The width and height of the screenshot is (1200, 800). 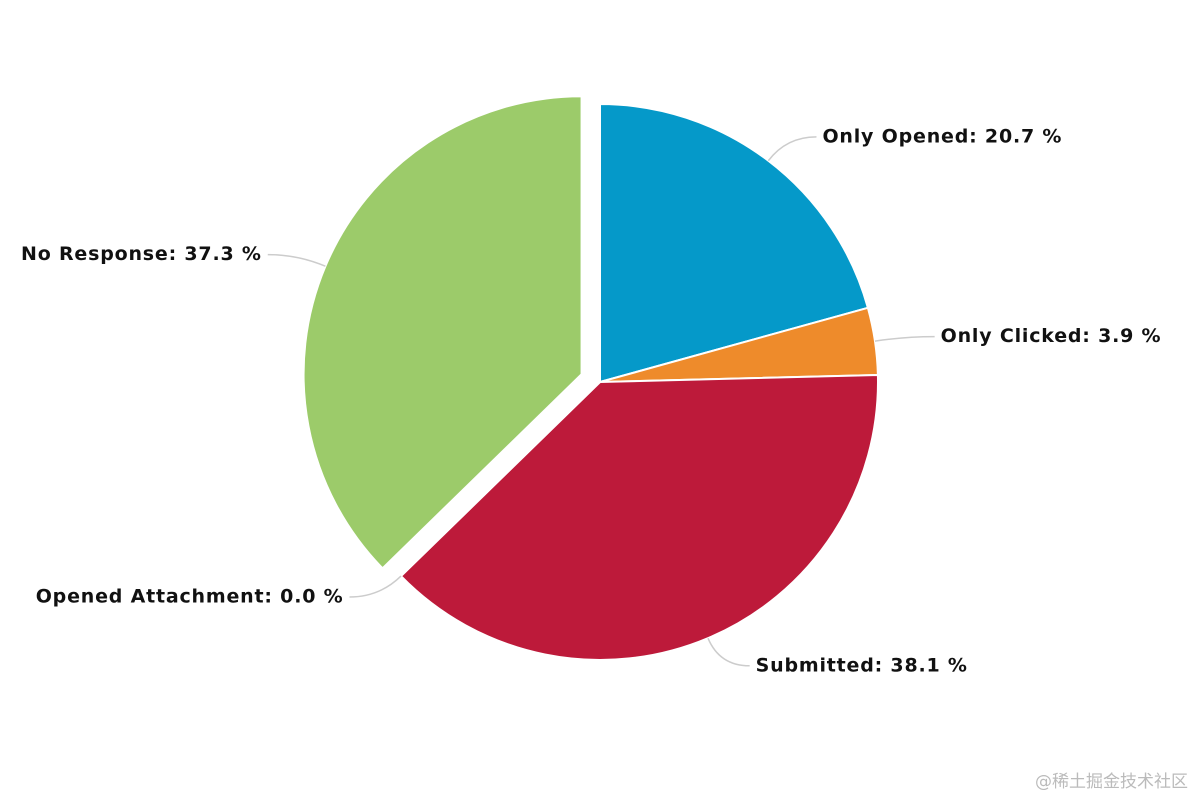 What do you see at coordinates (1051, 336) in the screenshot?
I see `data-label: Only Clicked: 3.9 %` at bounding box center [1051, 336].